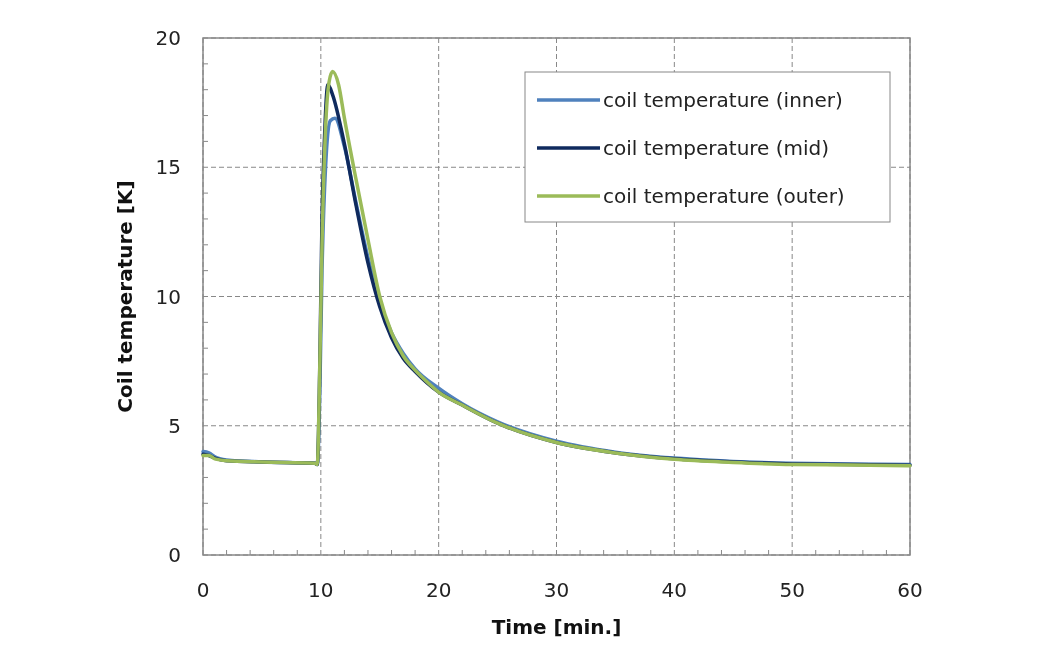 Image resolution: width=1060 pixels, height=646 pixels. I want to click on y-tick-label: 0, so click(174, 555).